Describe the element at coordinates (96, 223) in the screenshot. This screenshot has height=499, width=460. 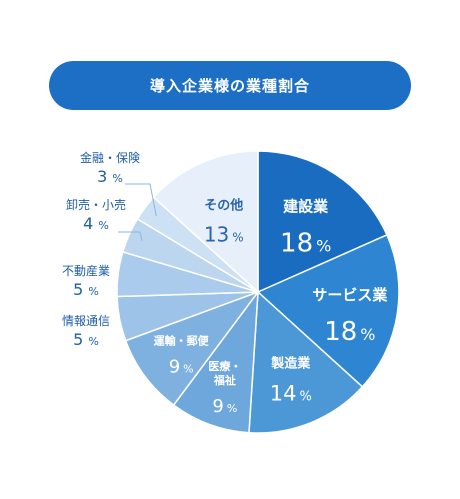
I see `slice-value: 4 %` at that location.